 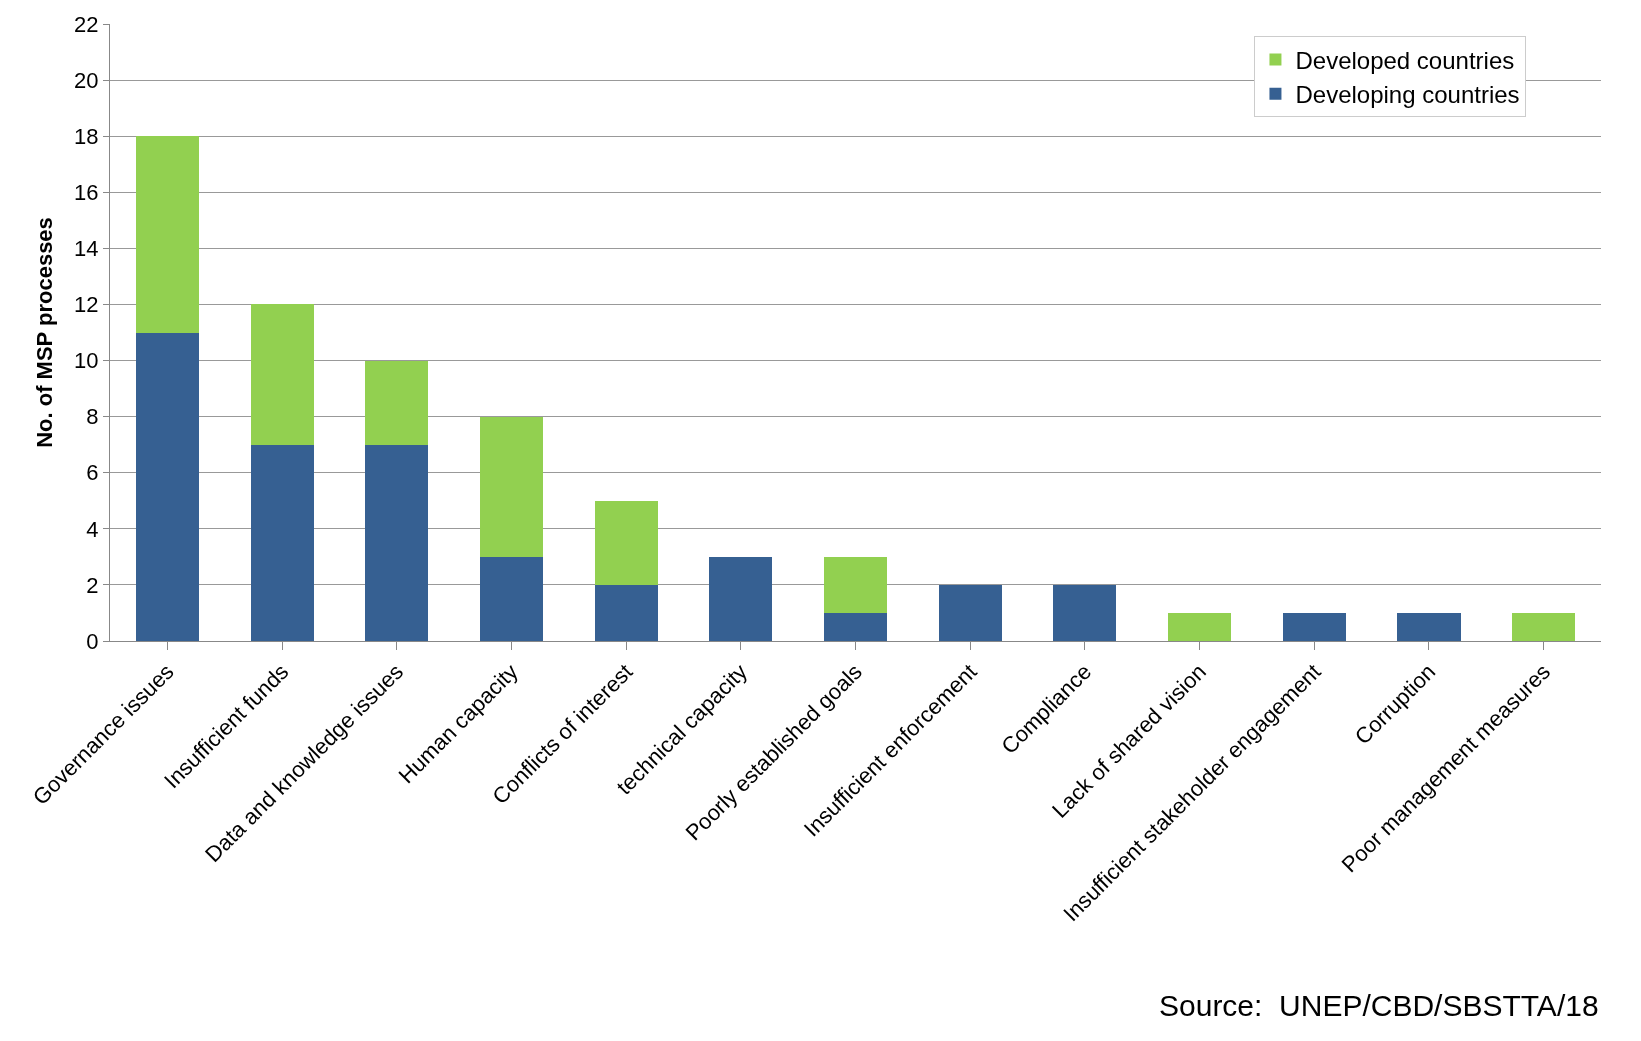 I want to click on y-tick-label: 14, so click(x=86, y=249).